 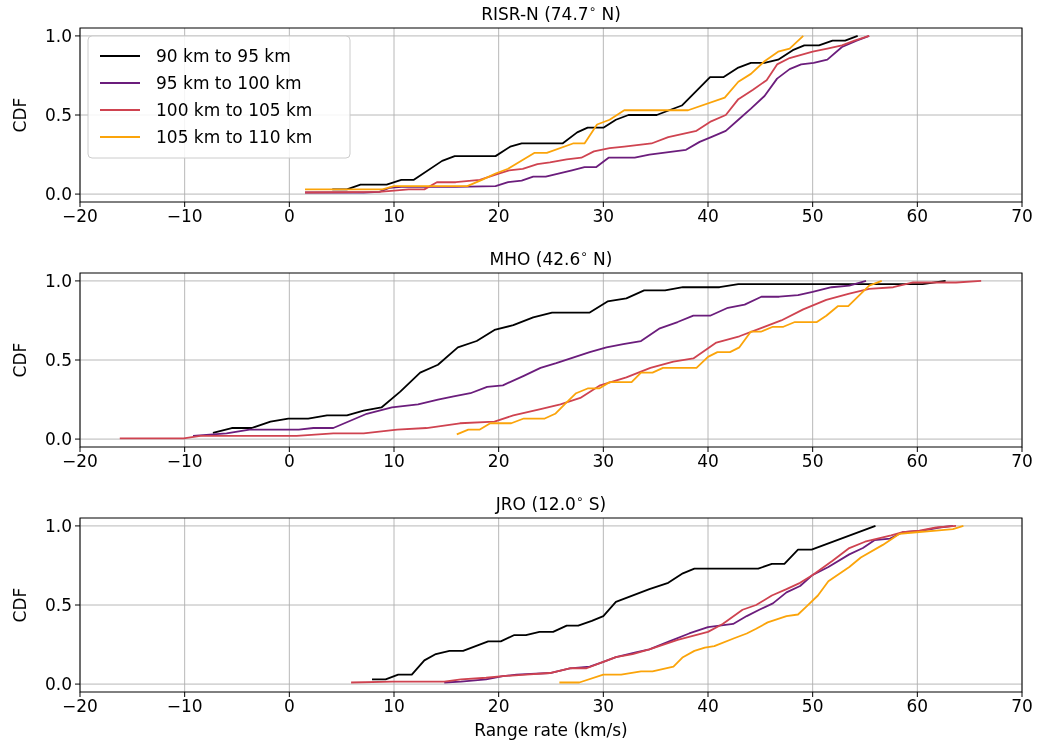 I want to click on chart-title: JRO (12.0$^{∘}$ S), so click(x=550, y=503).